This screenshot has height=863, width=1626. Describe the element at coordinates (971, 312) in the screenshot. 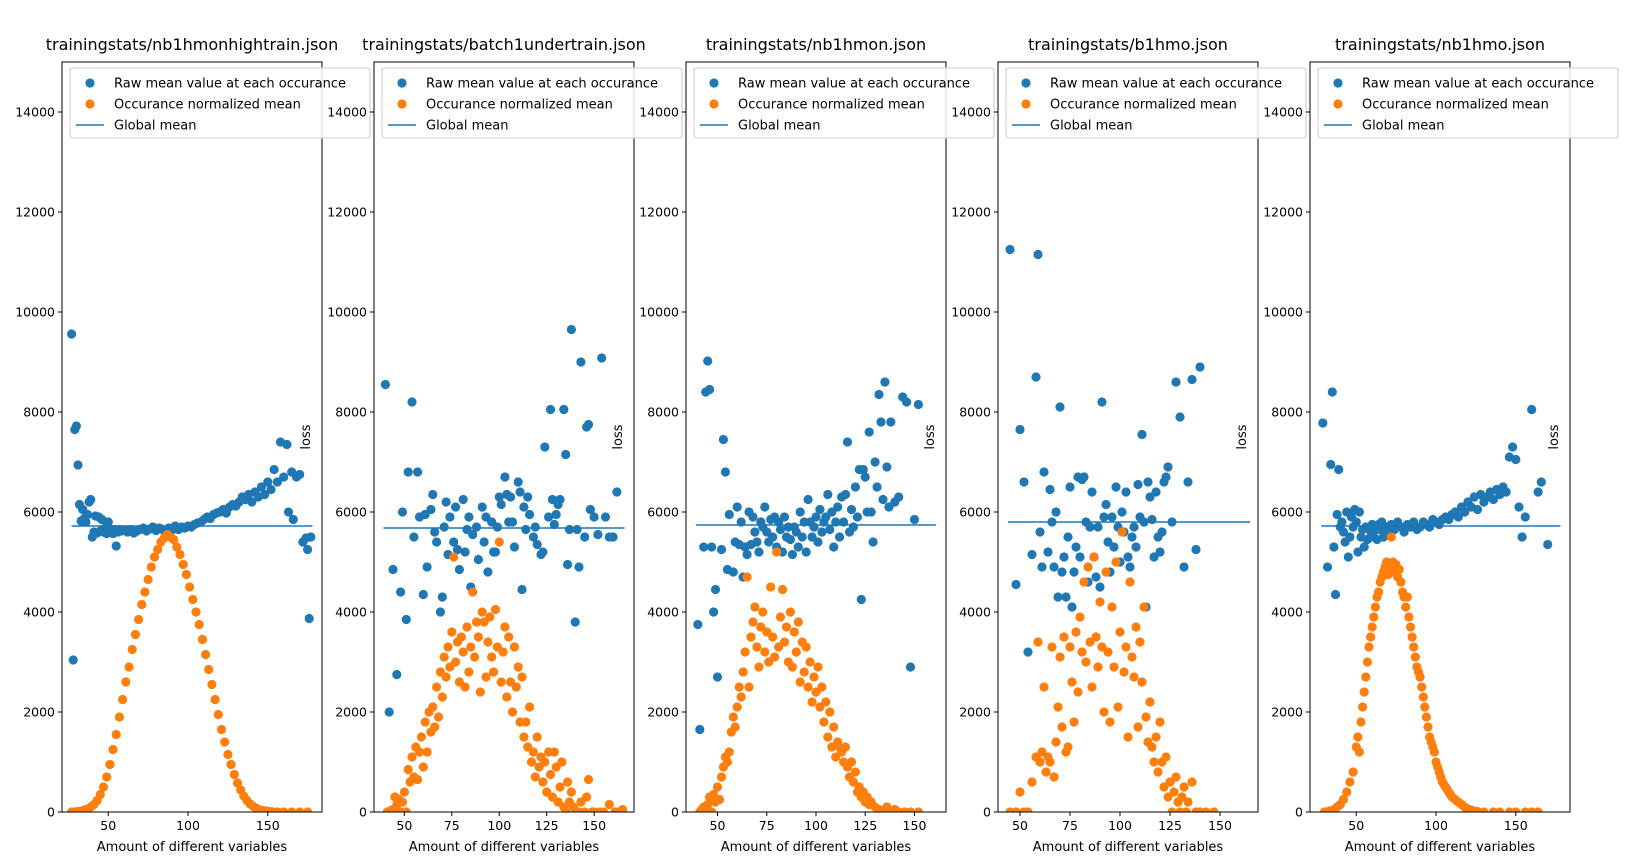

I see `y-tick-label: 10000` at that location.